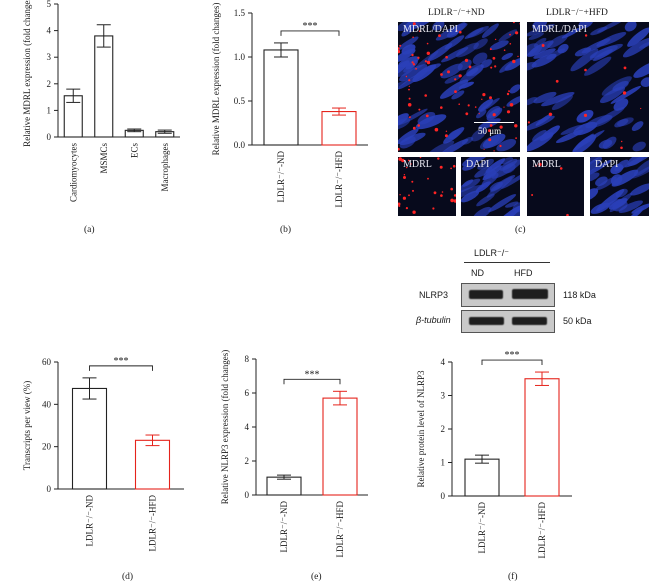 This screenshot has width=651, height=588. What do you see at coordinates (486, 294) in the screenshot?
I see `band-nd-nlrp3` at bounding box center [486, 294].